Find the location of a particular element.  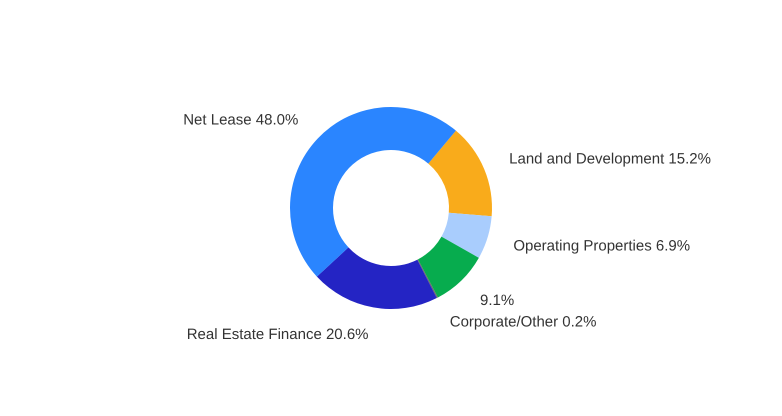

slice-label: Real Estate Finance 20.6% is located at coordinates (277, 335).